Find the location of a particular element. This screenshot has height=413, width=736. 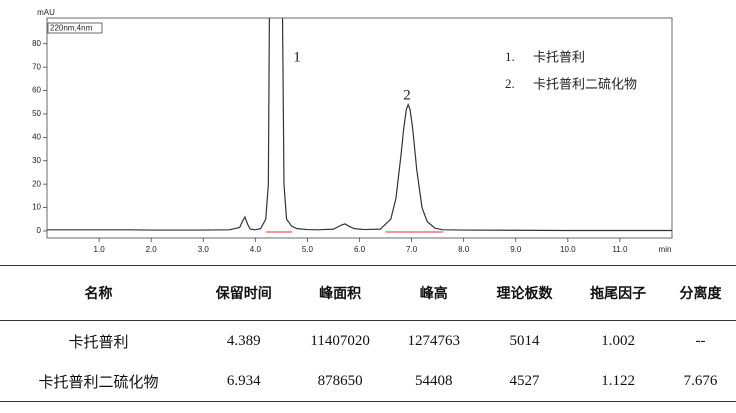

table-row: 卡托普利 4.389 11407020 1274763 5014 1.002 -- is located at coordinates (368, 341).